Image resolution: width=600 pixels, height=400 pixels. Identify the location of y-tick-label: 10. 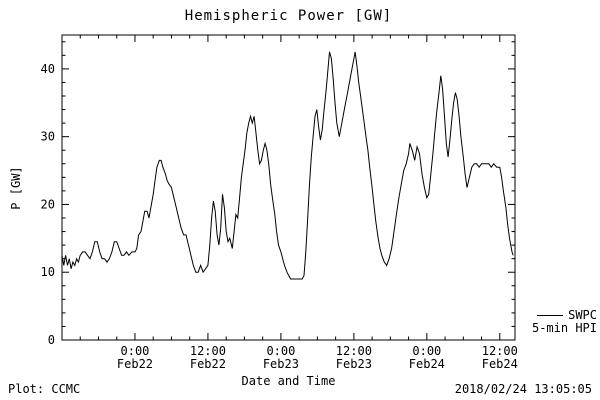
(48, 272).